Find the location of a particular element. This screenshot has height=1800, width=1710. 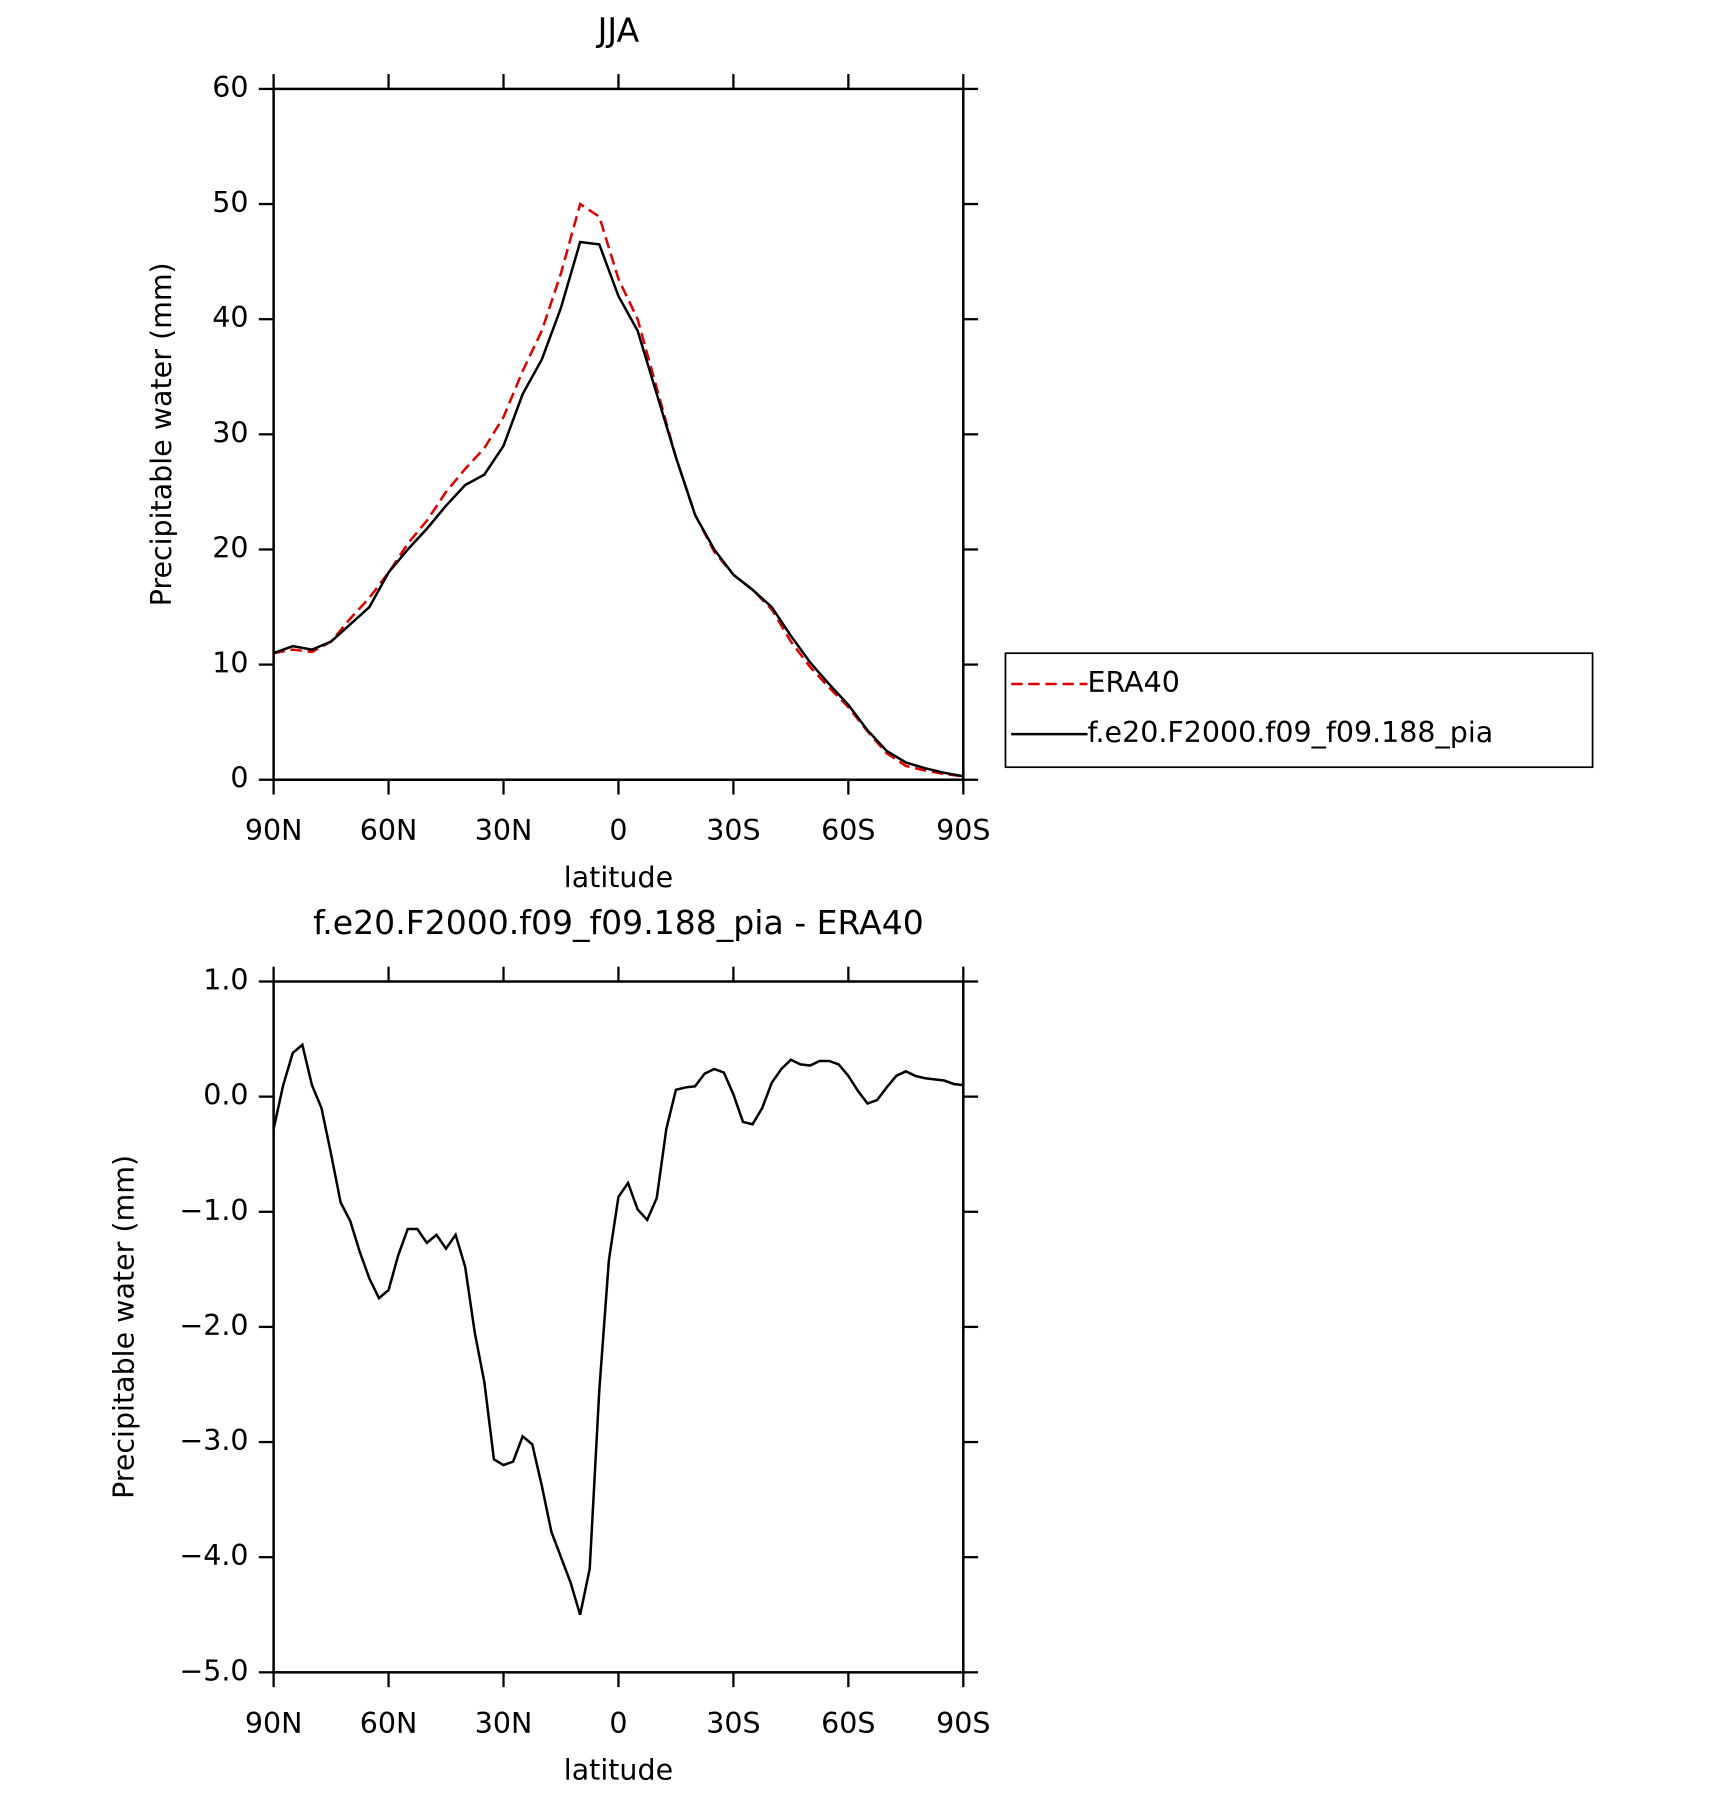

y-tick-label: −2.0 is located at coordinates (213, 1325).